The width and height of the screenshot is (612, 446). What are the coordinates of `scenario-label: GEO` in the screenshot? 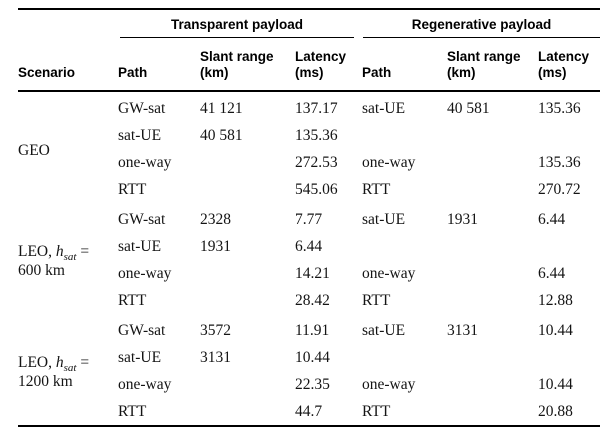 It's located at (34, 150).